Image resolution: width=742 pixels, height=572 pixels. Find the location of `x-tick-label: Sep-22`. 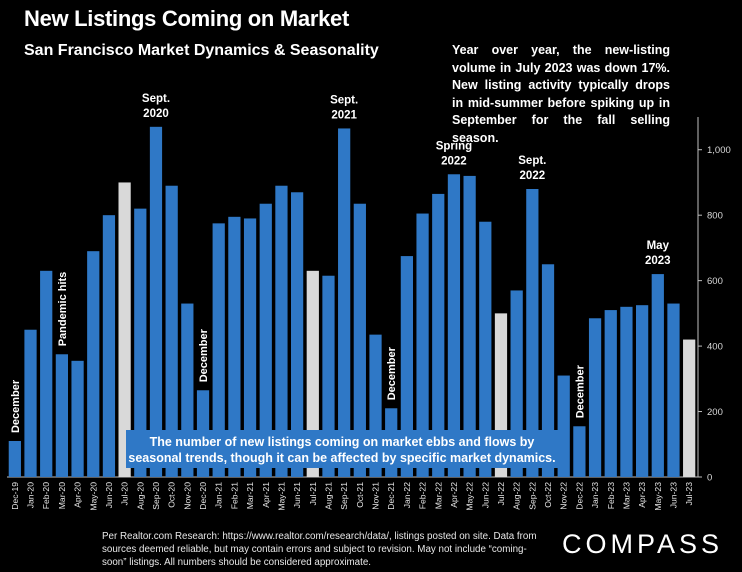

x-tick-label: Sep-22 is located at coordinates (532, 496).